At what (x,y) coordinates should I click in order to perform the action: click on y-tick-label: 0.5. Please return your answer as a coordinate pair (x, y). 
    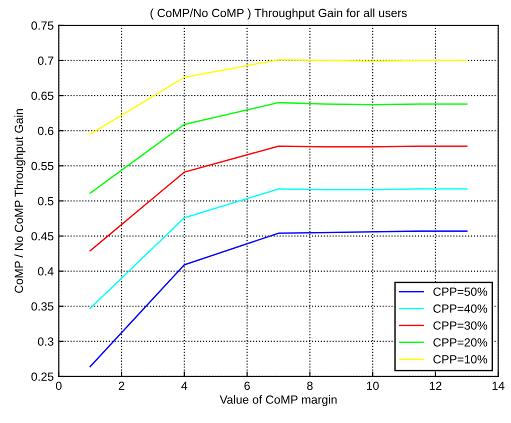
    Looking at the image, I should click on (46, 201).